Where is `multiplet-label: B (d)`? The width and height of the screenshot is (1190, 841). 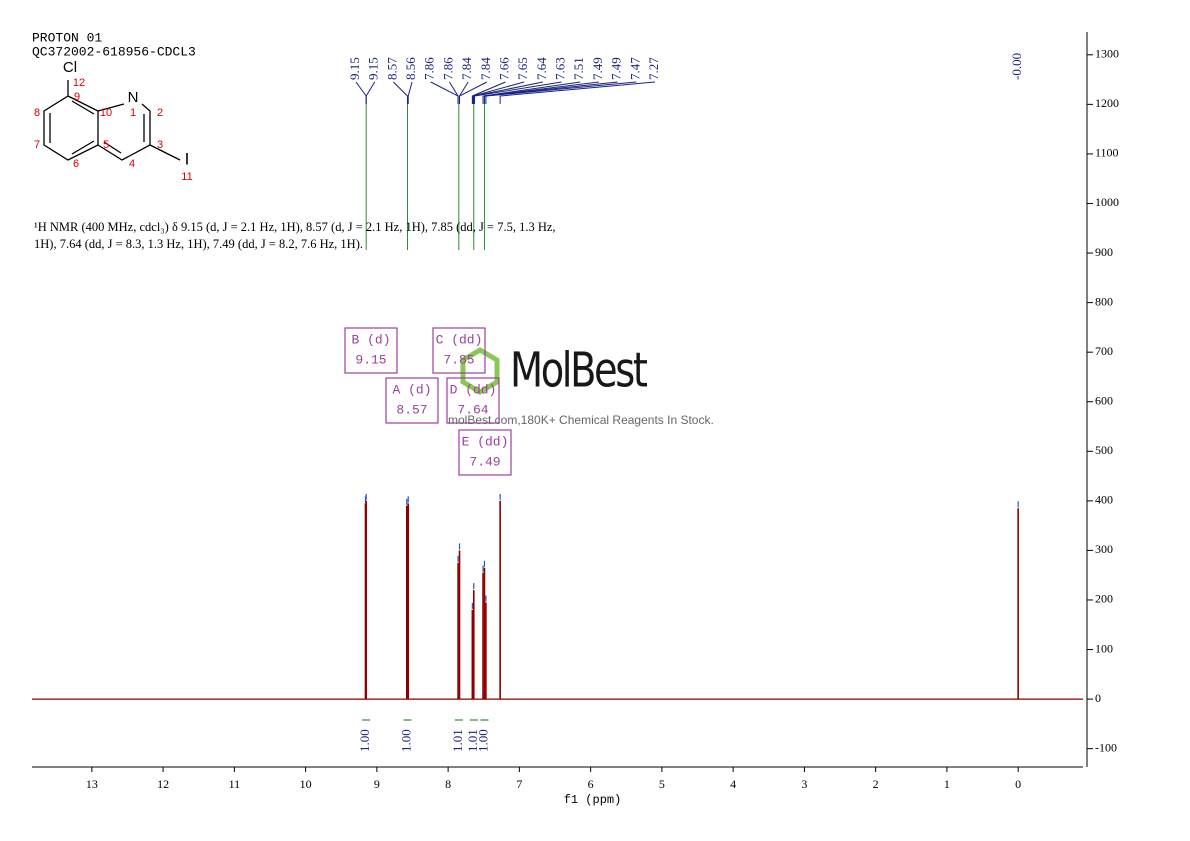 multiplet-label: B (d) is located at coordinates (370, 339).